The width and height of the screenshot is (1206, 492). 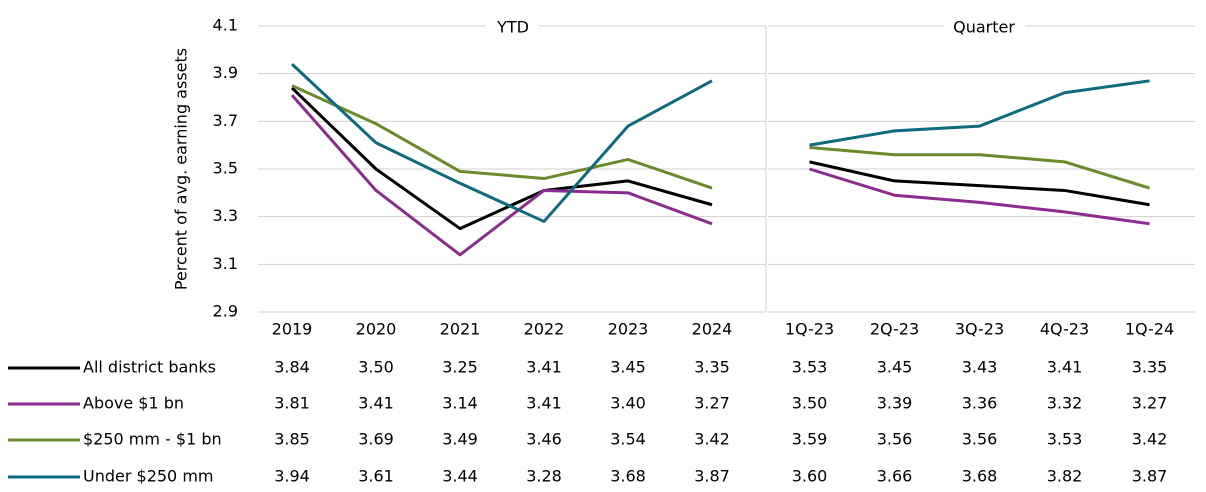 What do you see at coordinates (225, 25) in the screenshot?
I see `y-tick-label: 4.1` at bounding box center [225, 25].